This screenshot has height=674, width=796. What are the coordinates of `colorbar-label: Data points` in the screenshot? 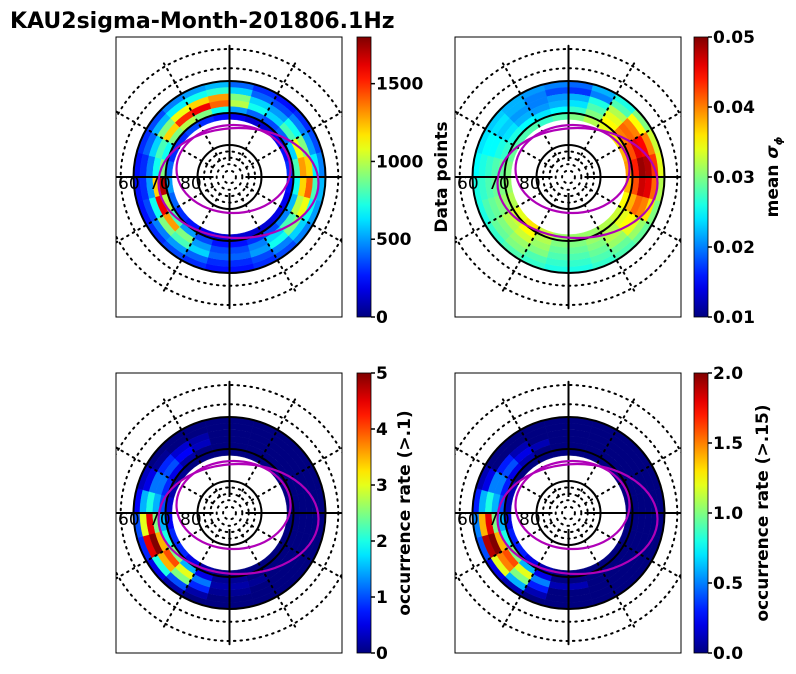 It's located at (442, 176).